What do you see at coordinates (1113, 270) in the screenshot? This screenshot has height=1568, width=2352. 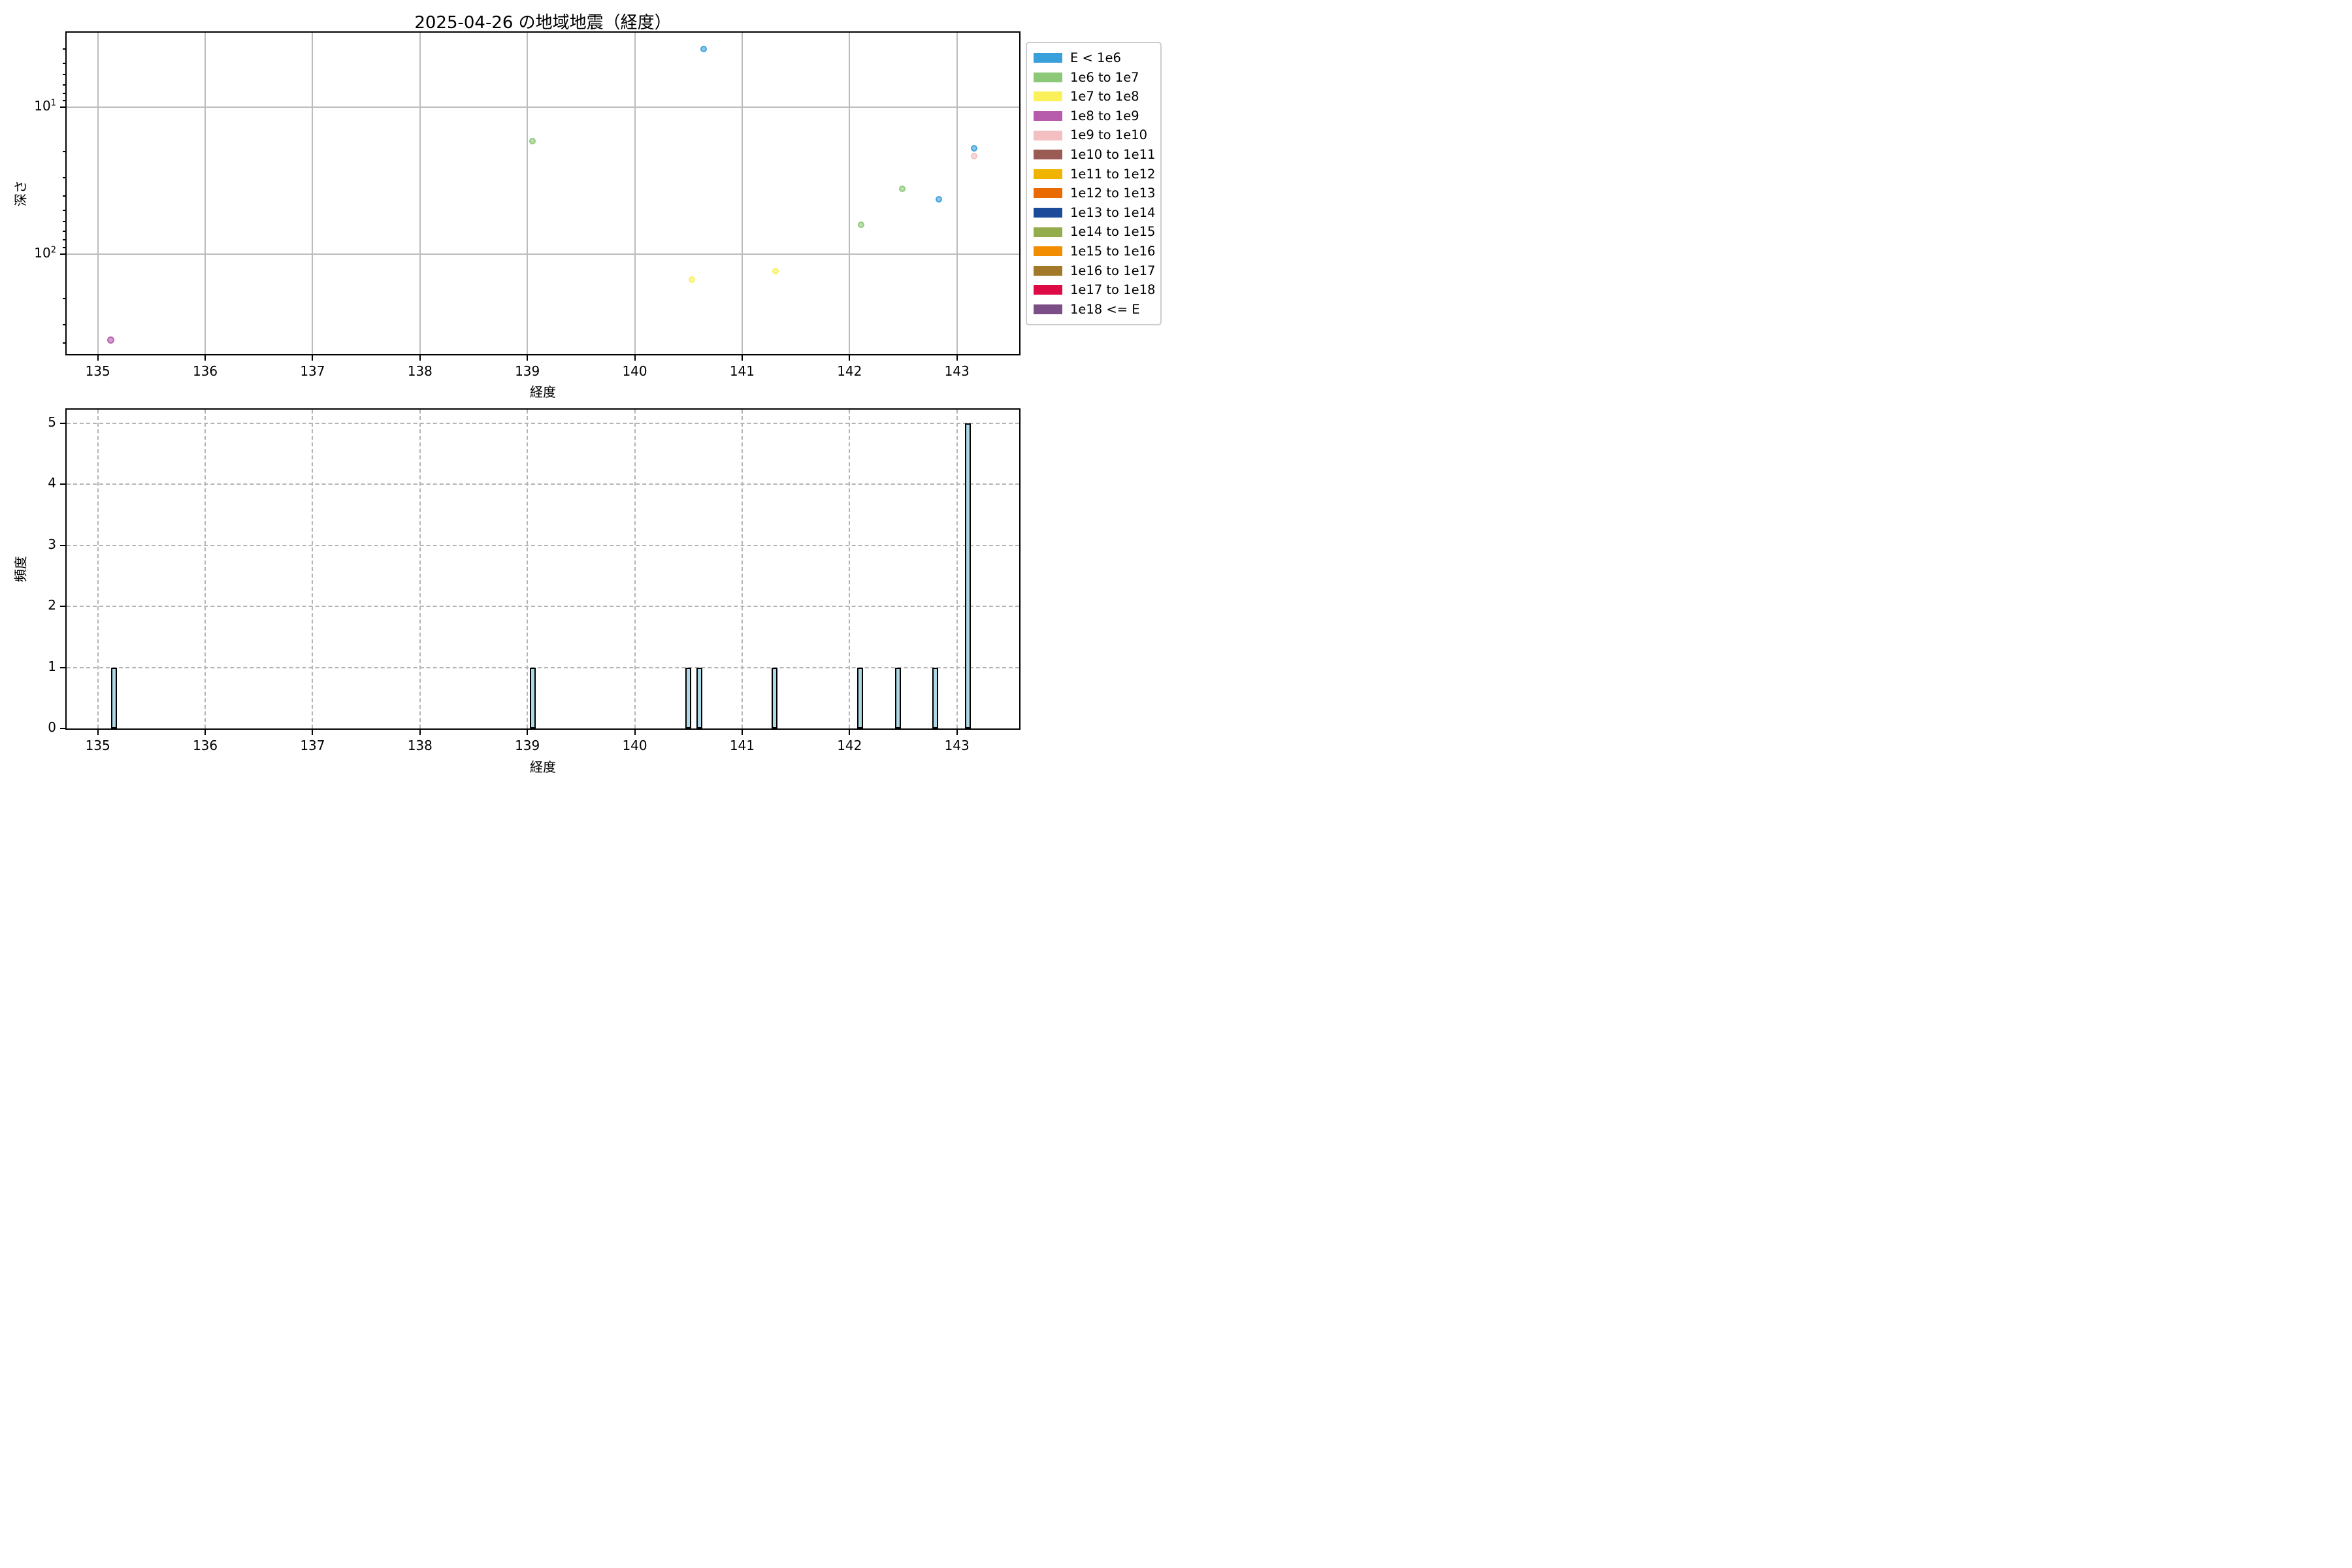 I see `legend-label: 1e16 to 1e17` at bounding box center [1113, 270].